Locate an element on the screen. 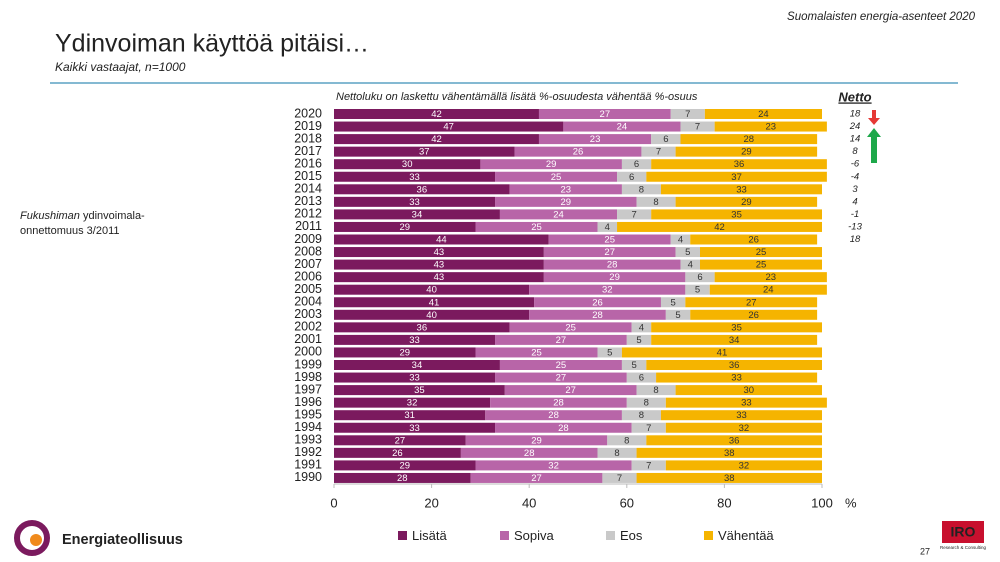 The width and height of the screenshot is (1000, 562). y-tick-label: 2004 is located at coordinates (308, 302).